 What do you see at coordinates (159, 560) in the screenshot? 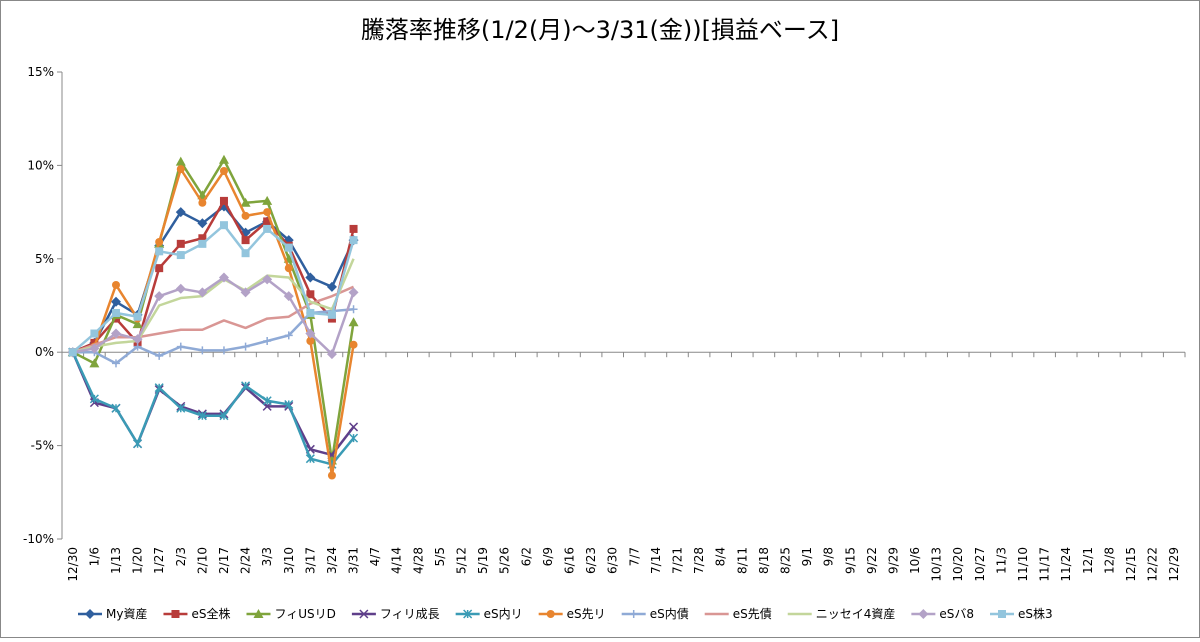
I see `x-tick-label: 1/27` at bounding box center [159, 560].